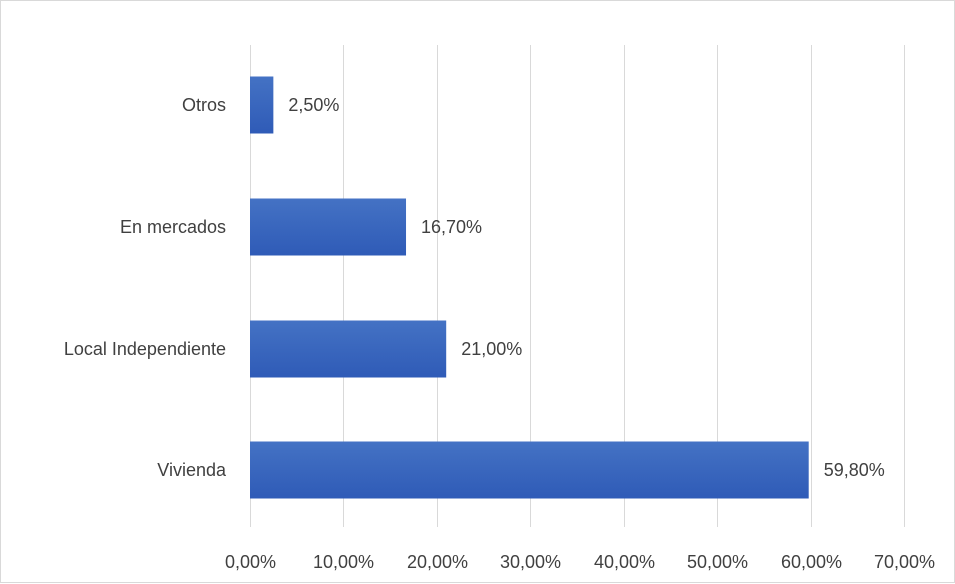  What do you see at coordinates (717, 562) in the screenshot?
I see `x-tick-label: 50,00%` at bounding box center [717, 562].